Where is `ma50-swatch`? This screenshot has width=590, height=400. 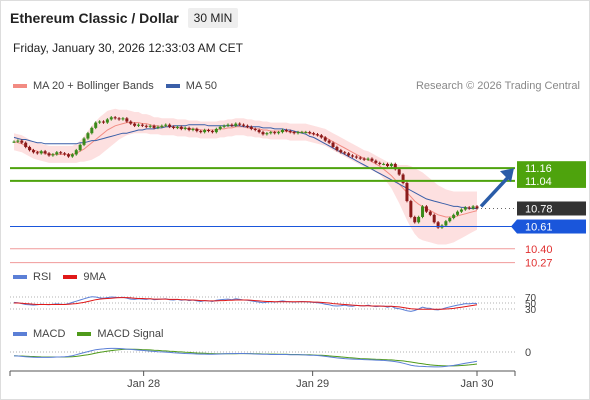 ma50-swatch is located at coordinates (172, 86).